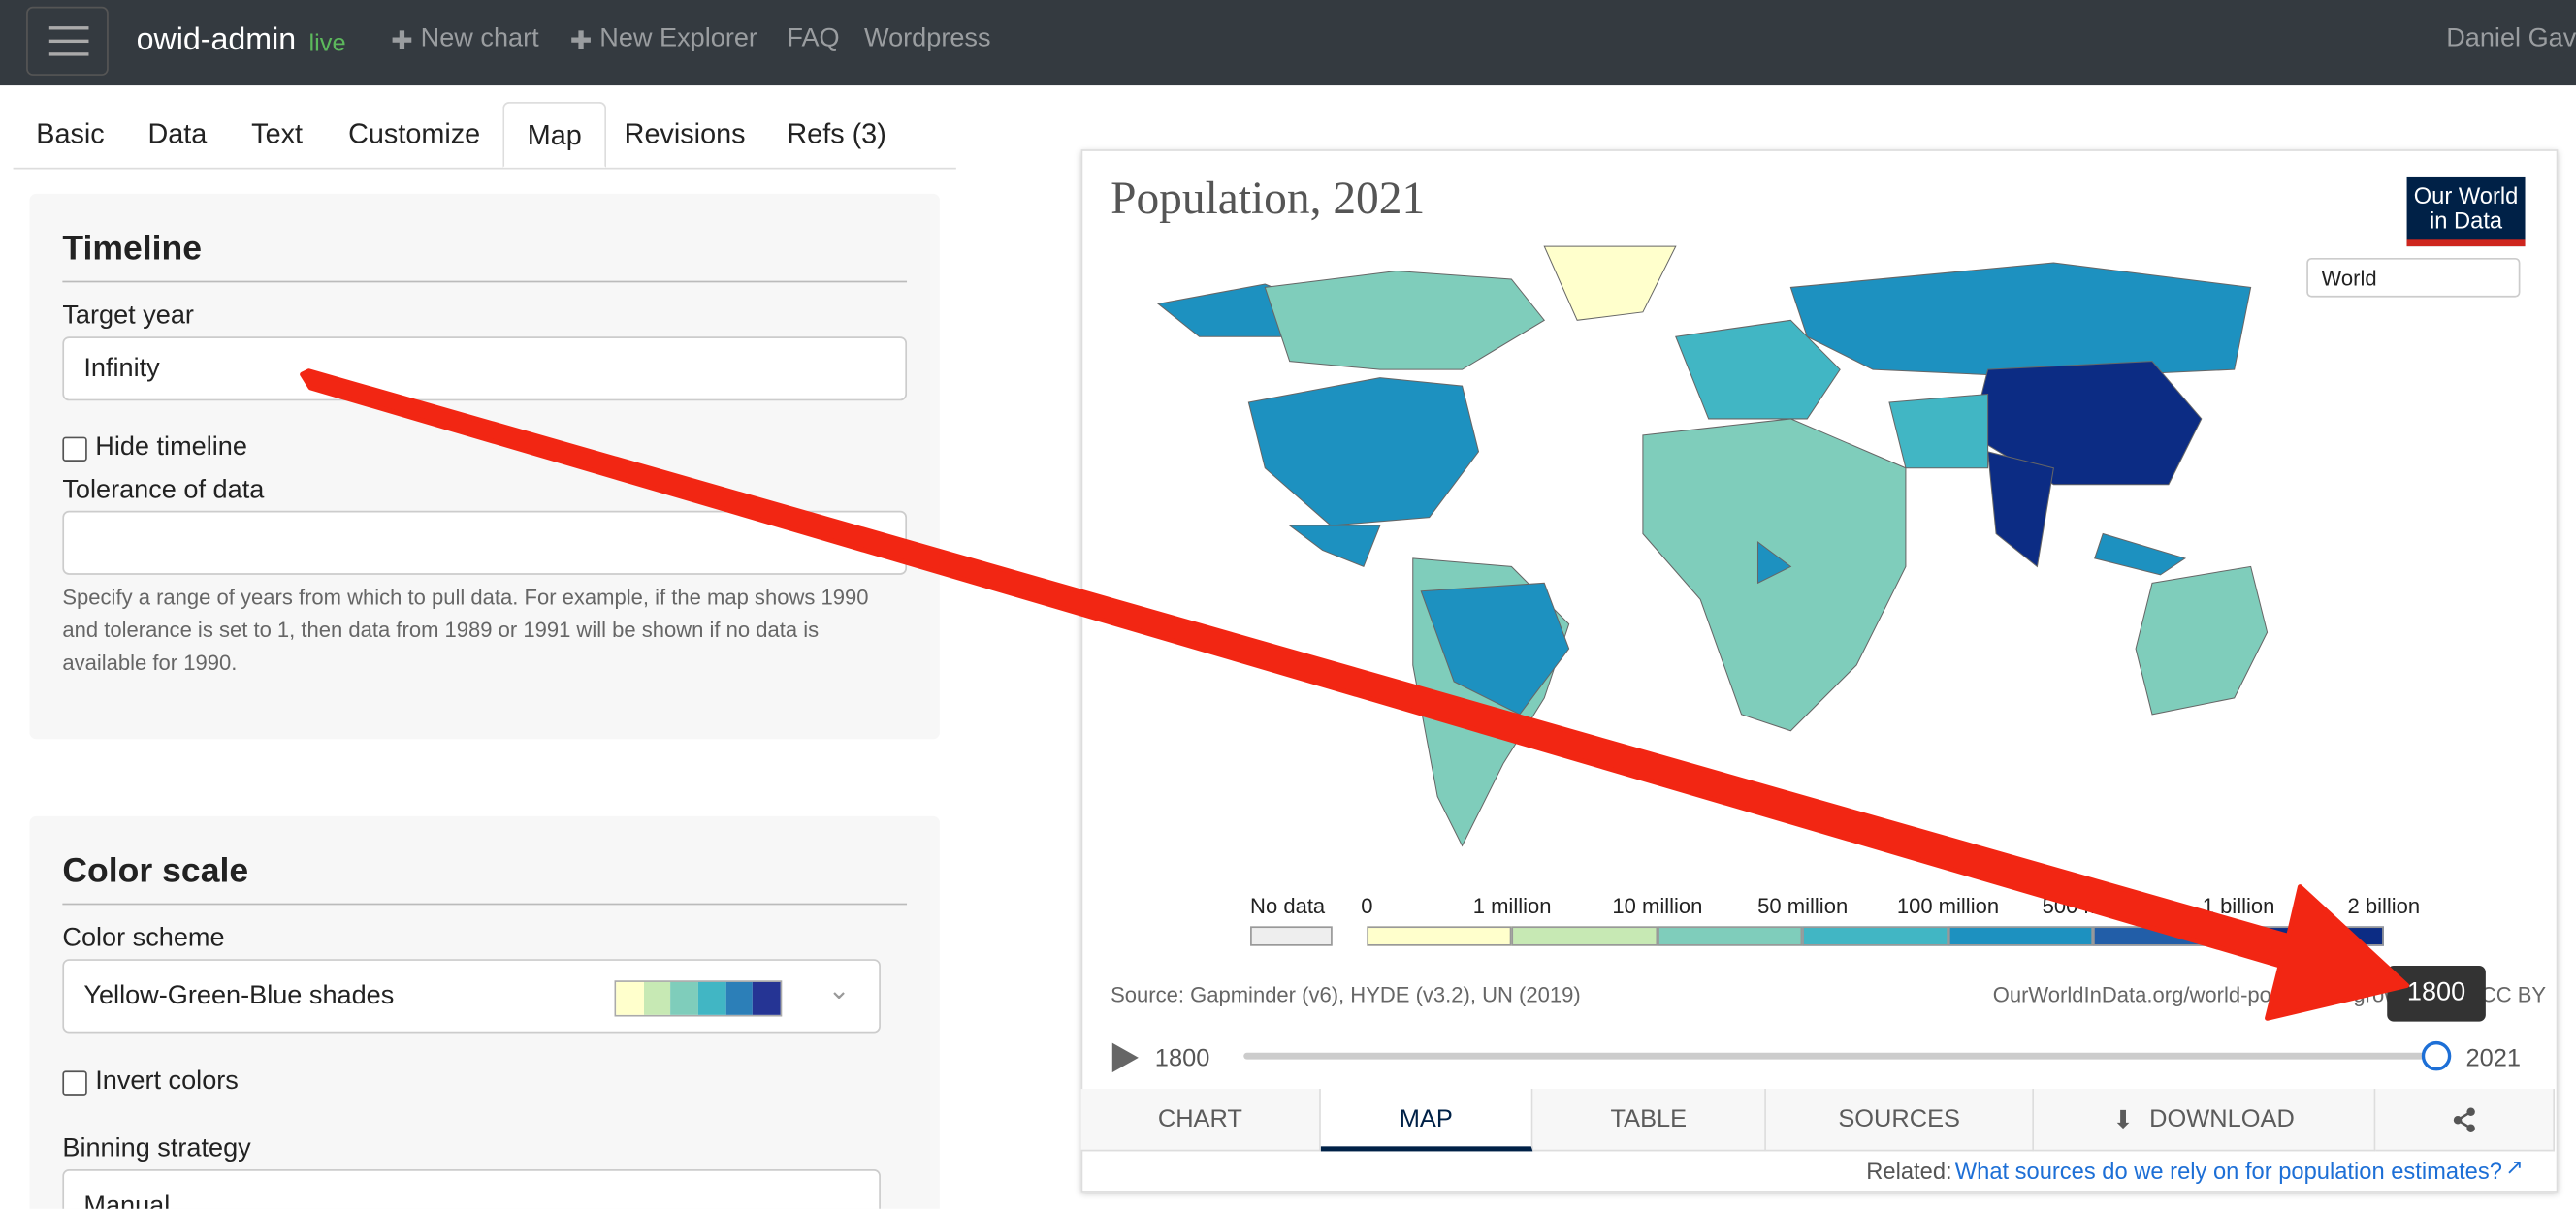  What do you see at coordinates (1268, 200) in the screenshot?
I see `chart-title: Population, 2021` at bounding box center [1268, 200].